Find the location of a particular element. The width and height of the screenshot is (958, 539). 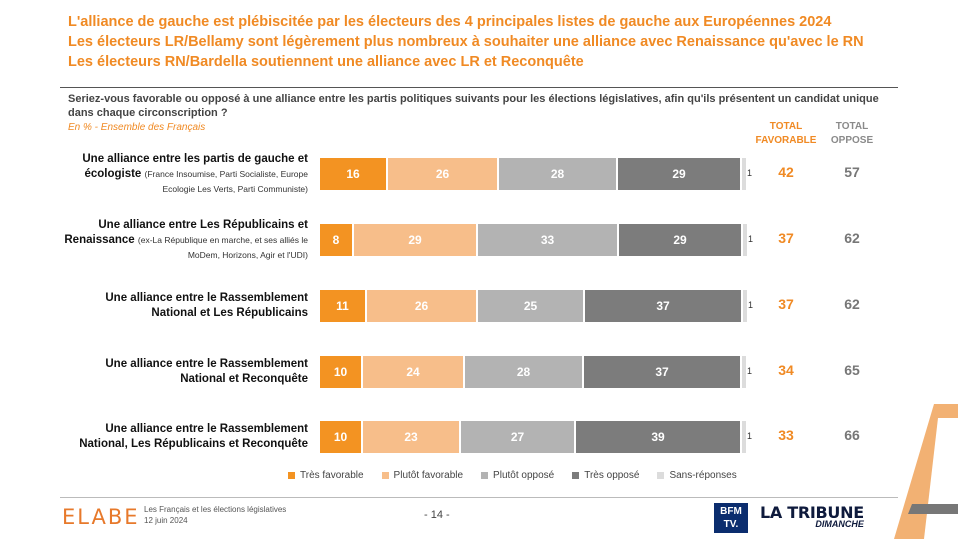

total-favorable-value: 42 is located at coordinates (786, 172).